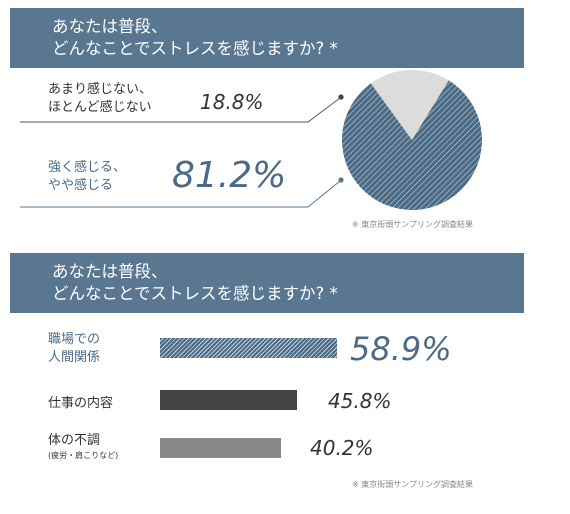  Describe the element at coordinates (74, 440) in the screenshot. I see `bar-label-3-line1: 体の不調` at that location.